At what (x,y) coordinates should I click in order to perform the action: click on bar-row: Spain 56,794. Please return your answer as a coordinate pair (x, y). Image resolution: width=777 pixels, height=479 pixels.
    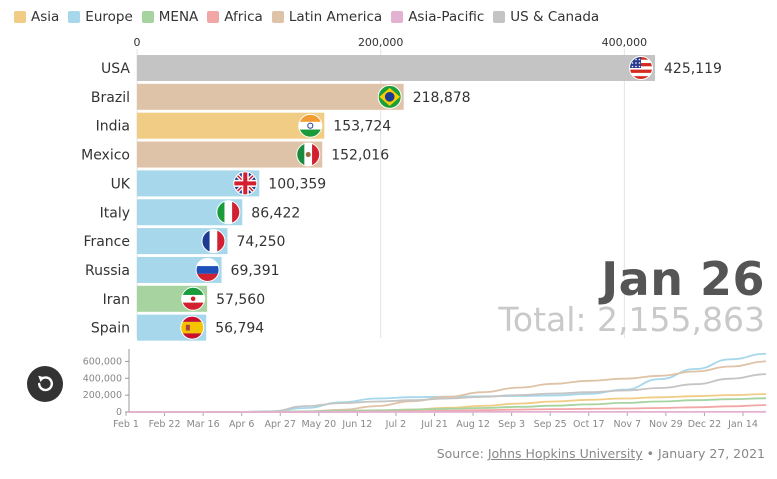
    Looking at the image, I should click on (177, 327).